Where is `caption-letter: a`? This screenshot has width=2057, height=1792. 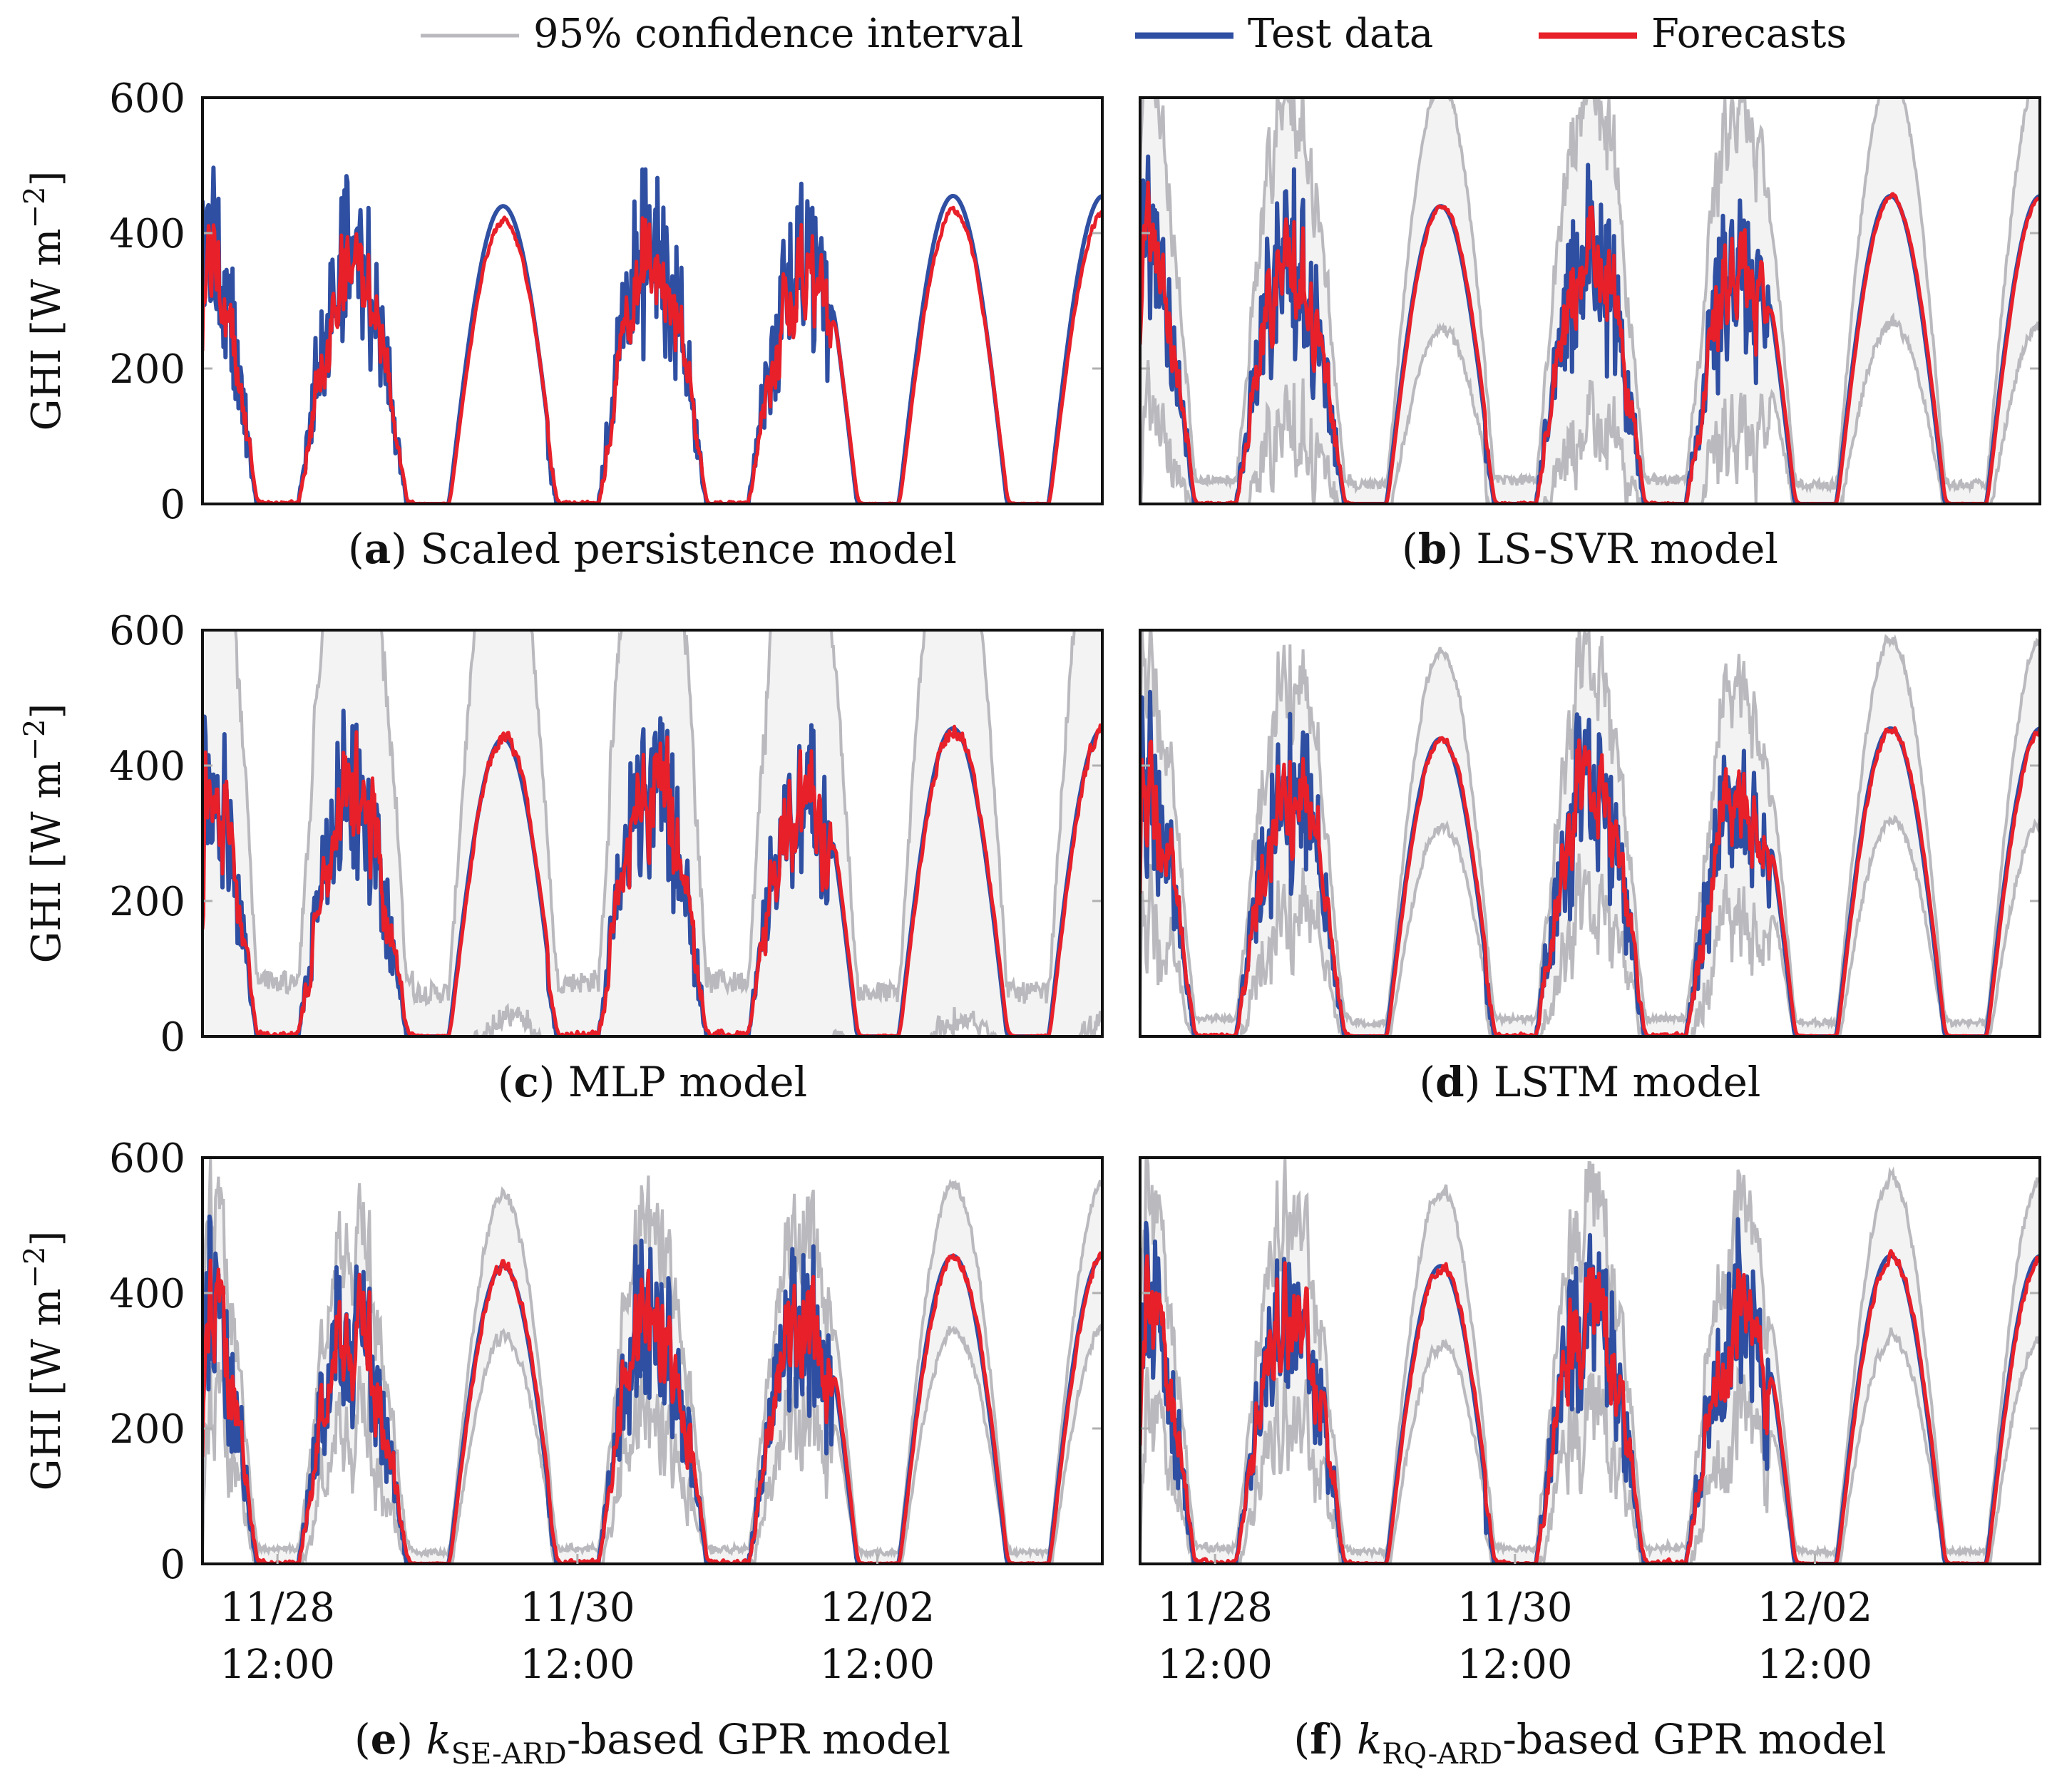 caption-letter: a is located at coordinates (377, 549).